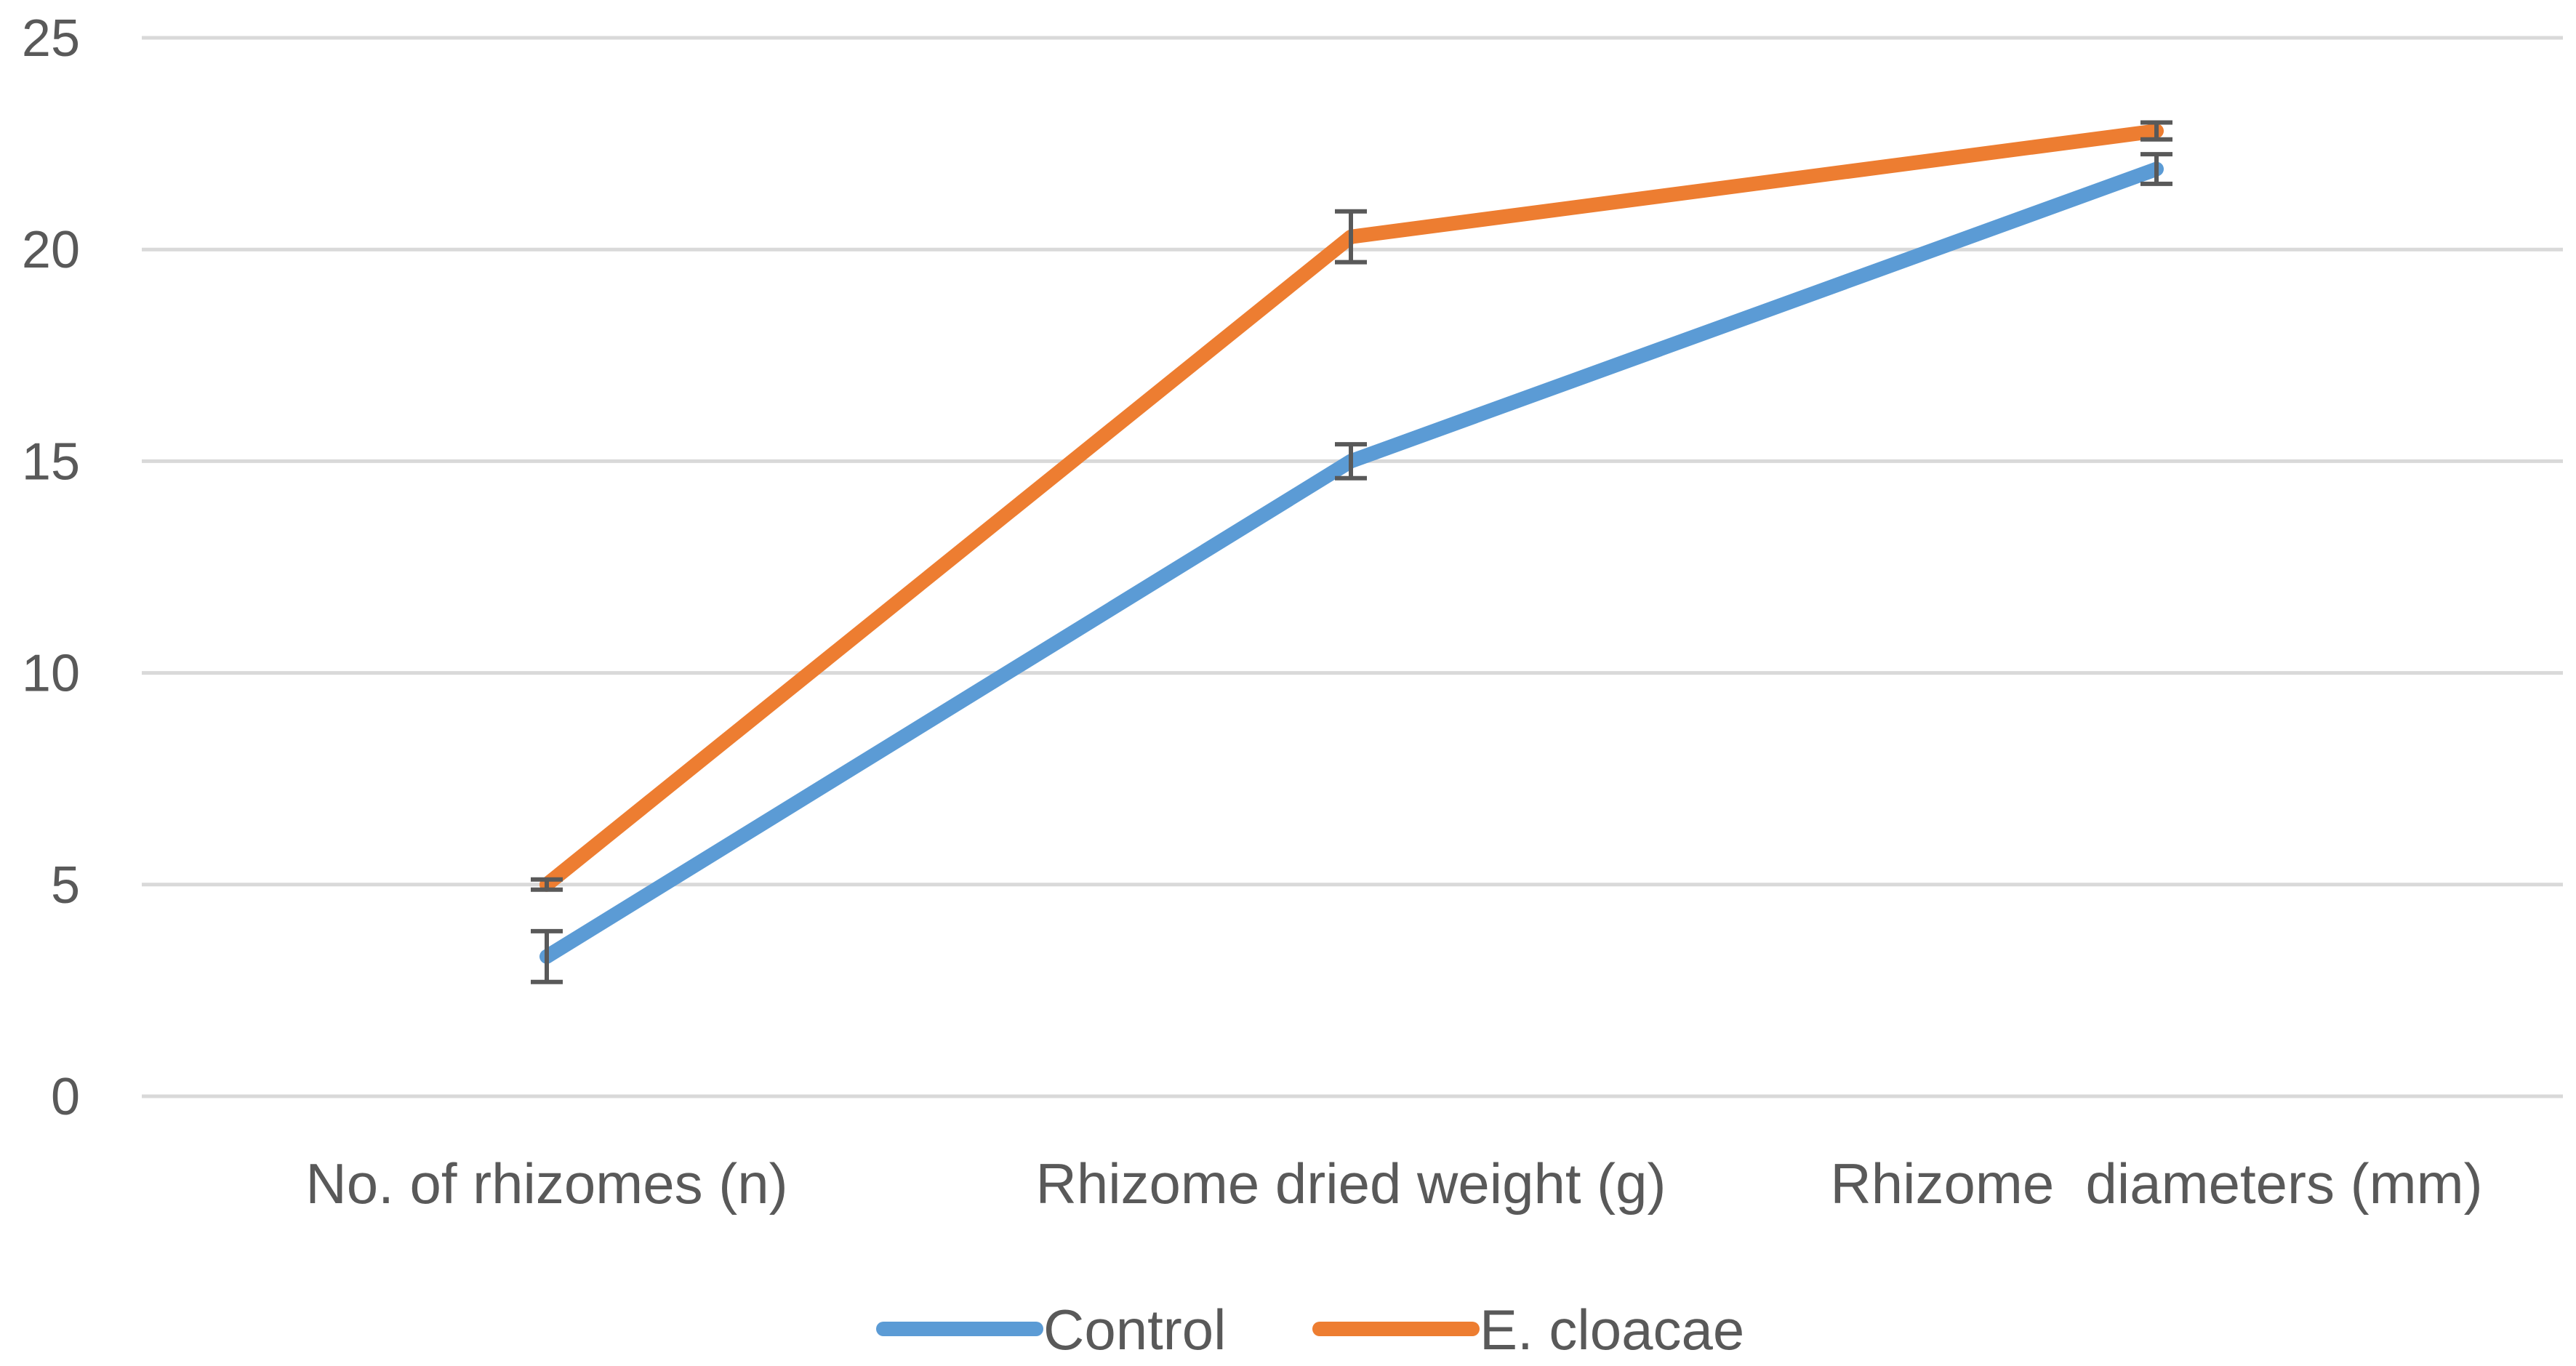 The image size is (2576, 1366). What do you see at coordinates (51, 38) in the screenshot?
I see `y-tick-label: 25` at bounding box center [51, 38].